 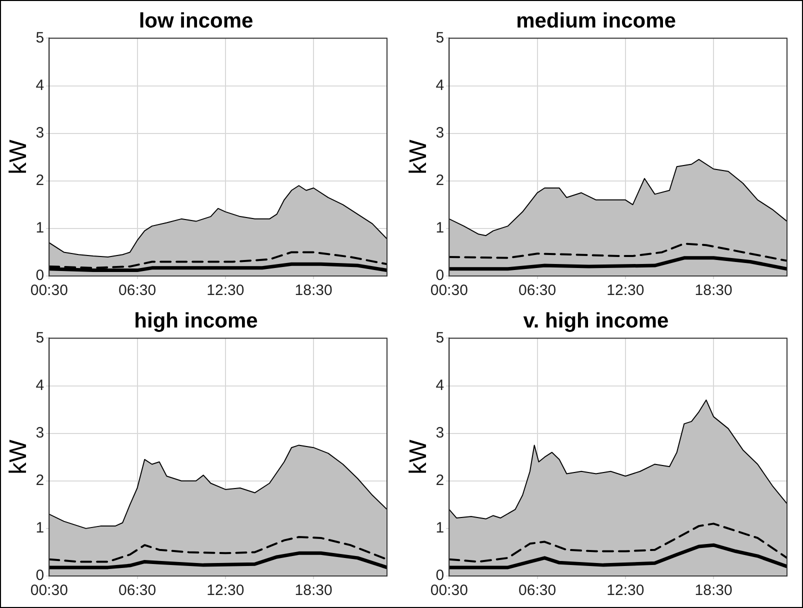 What do you see at coordinates (596, 20) in the screenshot?
I see `chart-title: medium income` at bounding box center [596, 20].